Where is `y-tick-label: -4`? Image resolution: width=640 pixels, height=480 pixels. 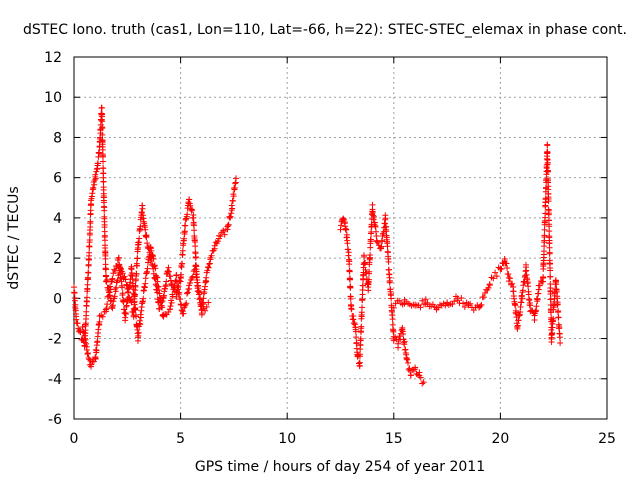 y-tick-label: -4 is located at coordinates (55, 380).